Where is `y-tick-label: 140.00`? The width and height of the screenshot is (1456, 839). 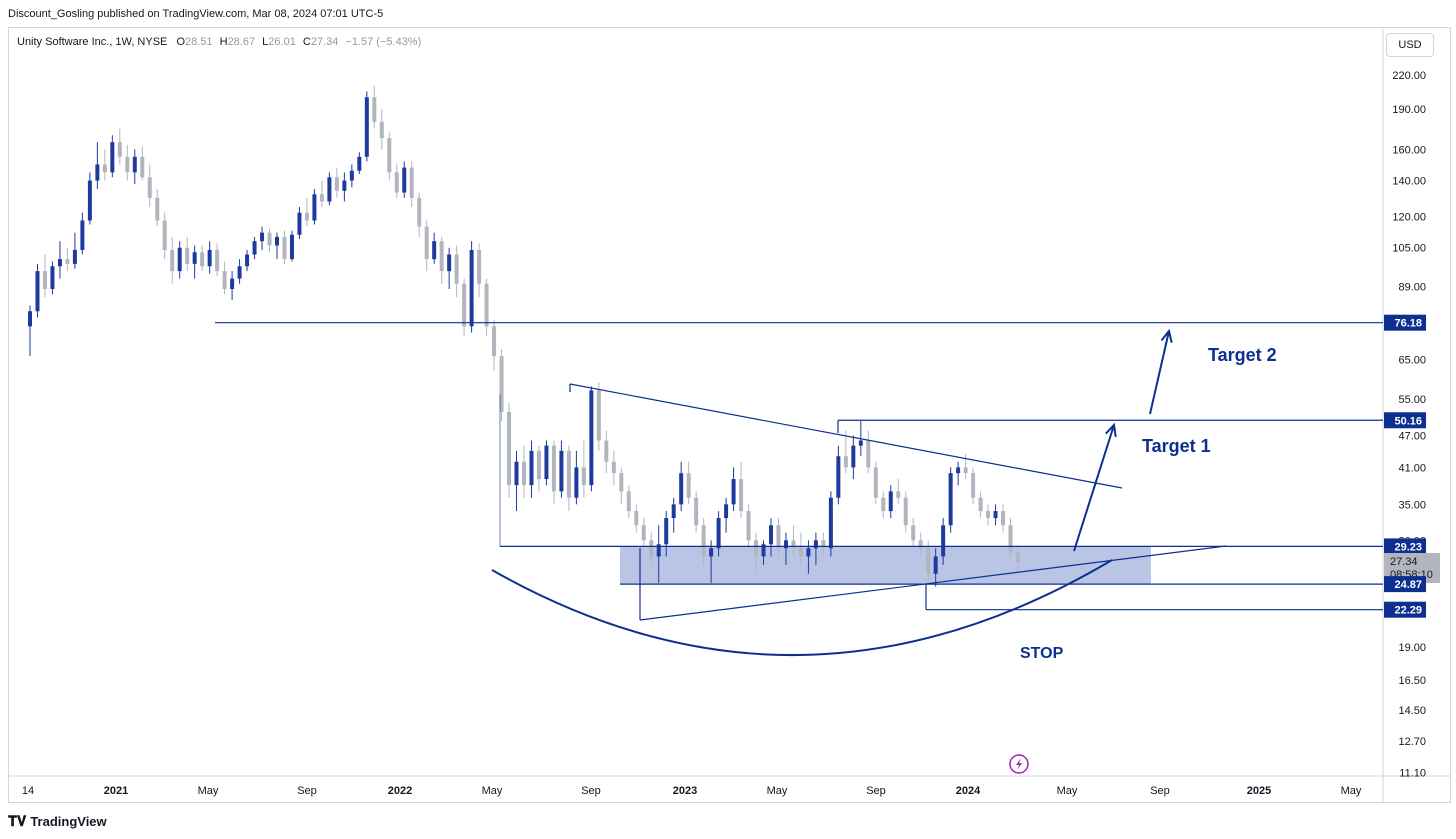 y-tick-label: 140.00 is located at coordinates (1409, 182).